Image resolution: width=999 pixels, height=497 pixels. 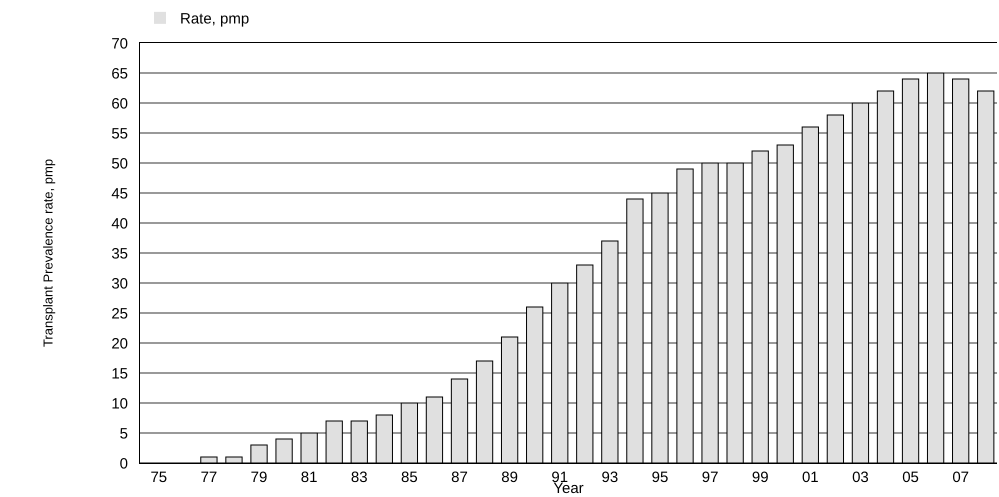 What do you see at coordinates (119, 133) in the screenshot?
I see `y-tick-label: 55` at bounding box center [119, 133].